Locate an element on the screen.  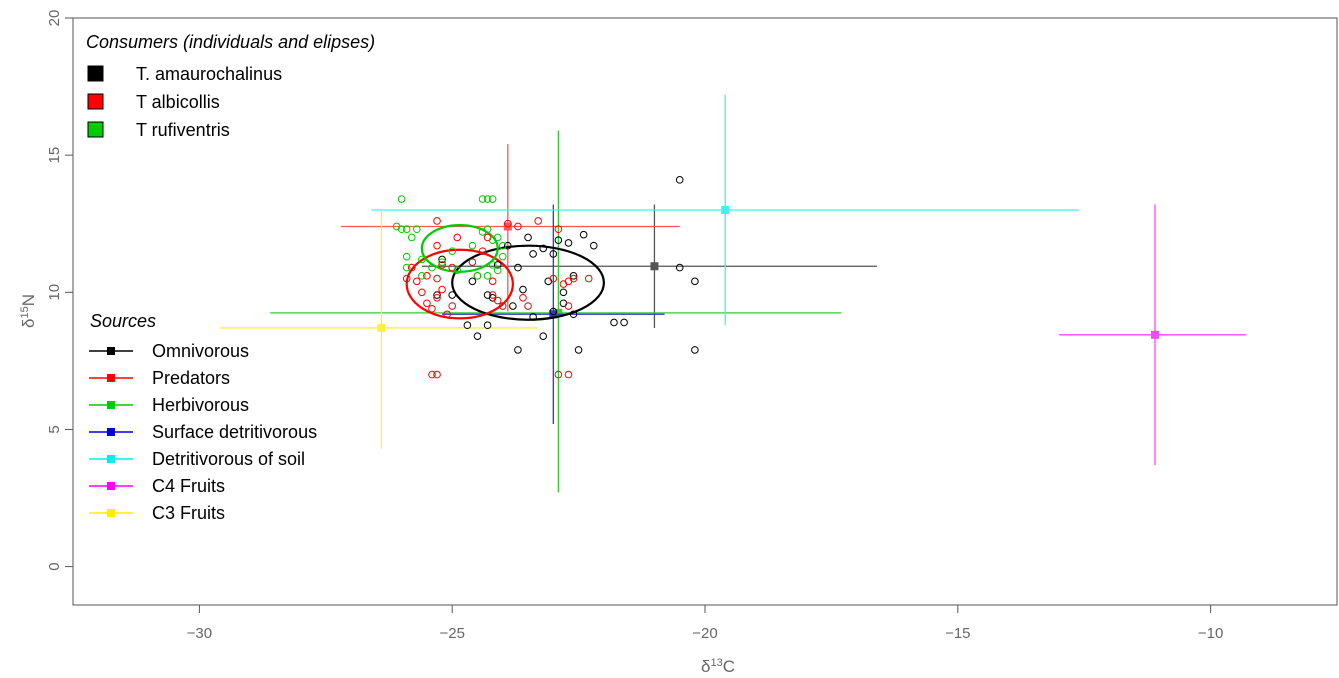
consumer-legend-item: T. amaurochalinus is located at coordinates (184, 74).